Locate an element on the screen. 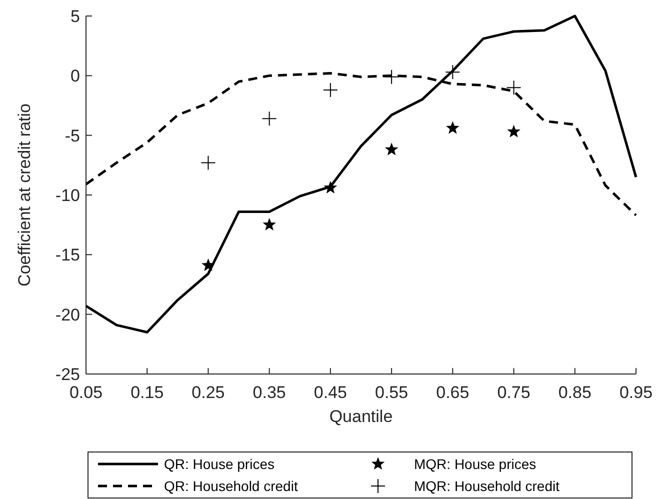 Image resolution: width=657 pixels, height=499 pixels. y-tick-label: 0 is located at coordinates (75, 76).